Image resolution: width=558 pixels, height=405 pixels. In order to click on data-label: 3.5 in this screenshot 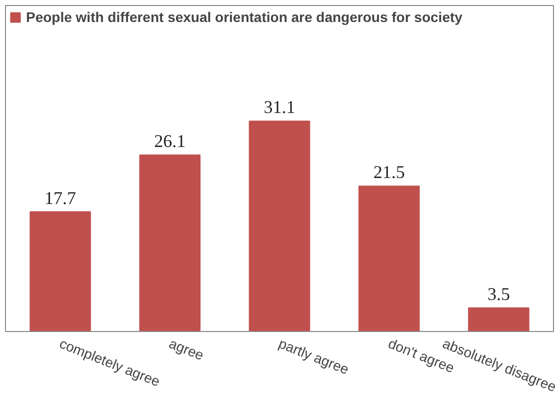, I will do `click(498, 294)`.